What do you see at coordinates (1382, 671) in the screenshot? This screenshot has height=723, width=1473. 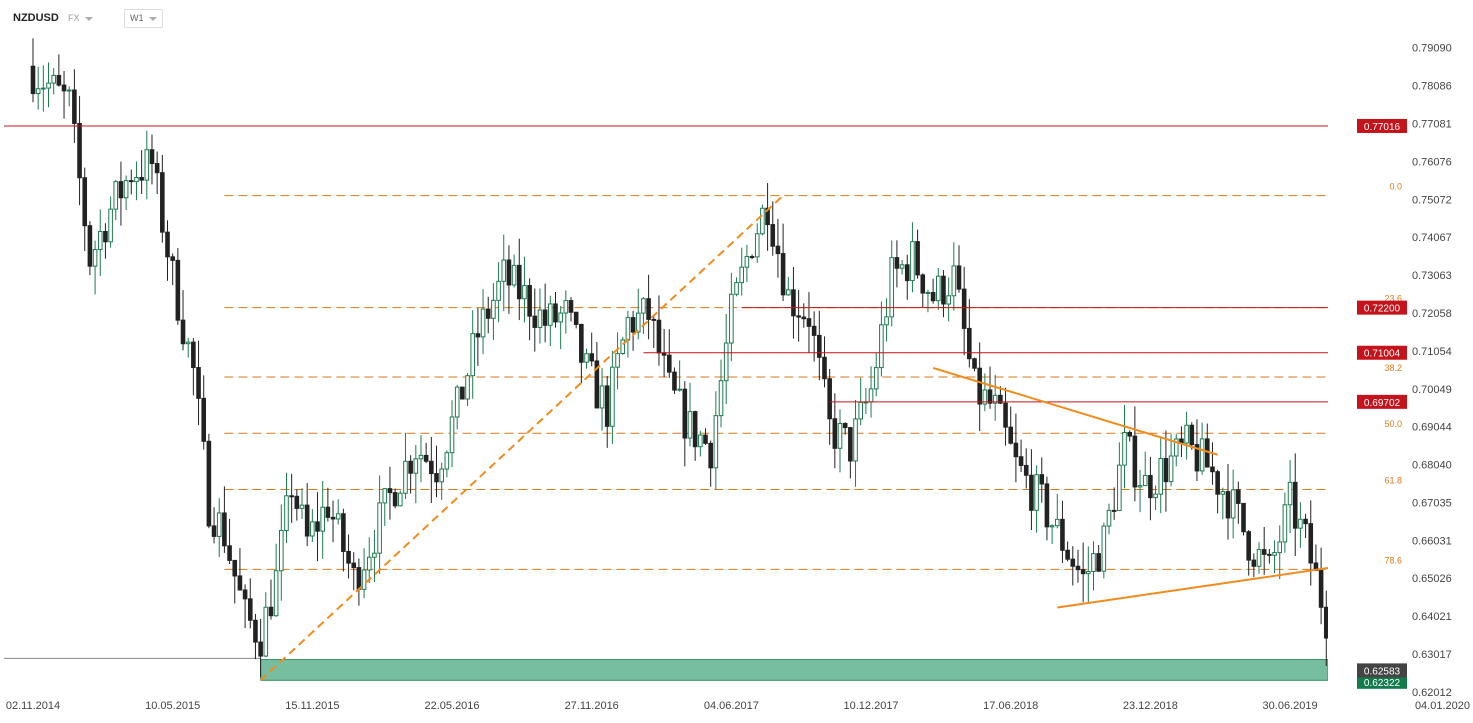 I see `last-price-badge-text: 0.62583` at bounding box center [1382, 671].